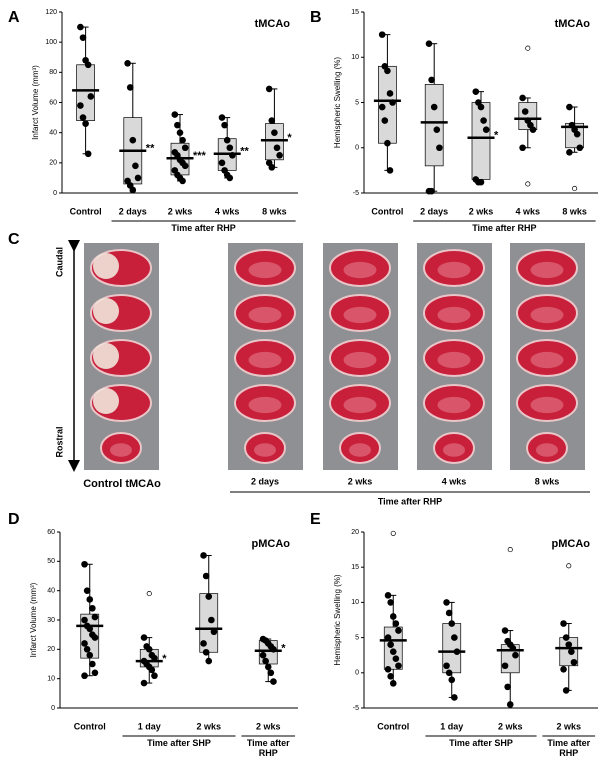  Describe the element at coordinates (274, 211) in the screenshot. I see `x-tick-label: 8 wks` at that location.